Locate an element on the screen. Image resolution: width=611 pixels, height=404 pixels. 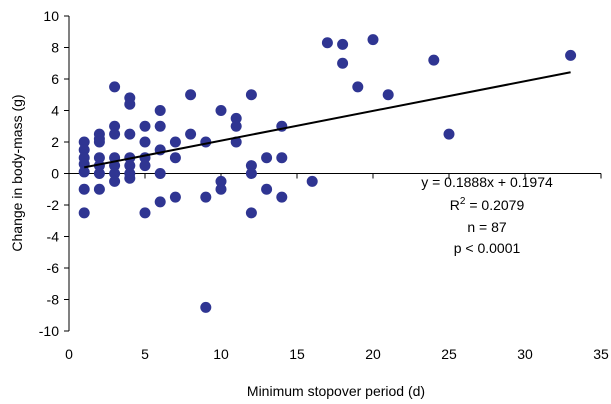
x-tick-label: 20 is located at coordinates (373, 354).